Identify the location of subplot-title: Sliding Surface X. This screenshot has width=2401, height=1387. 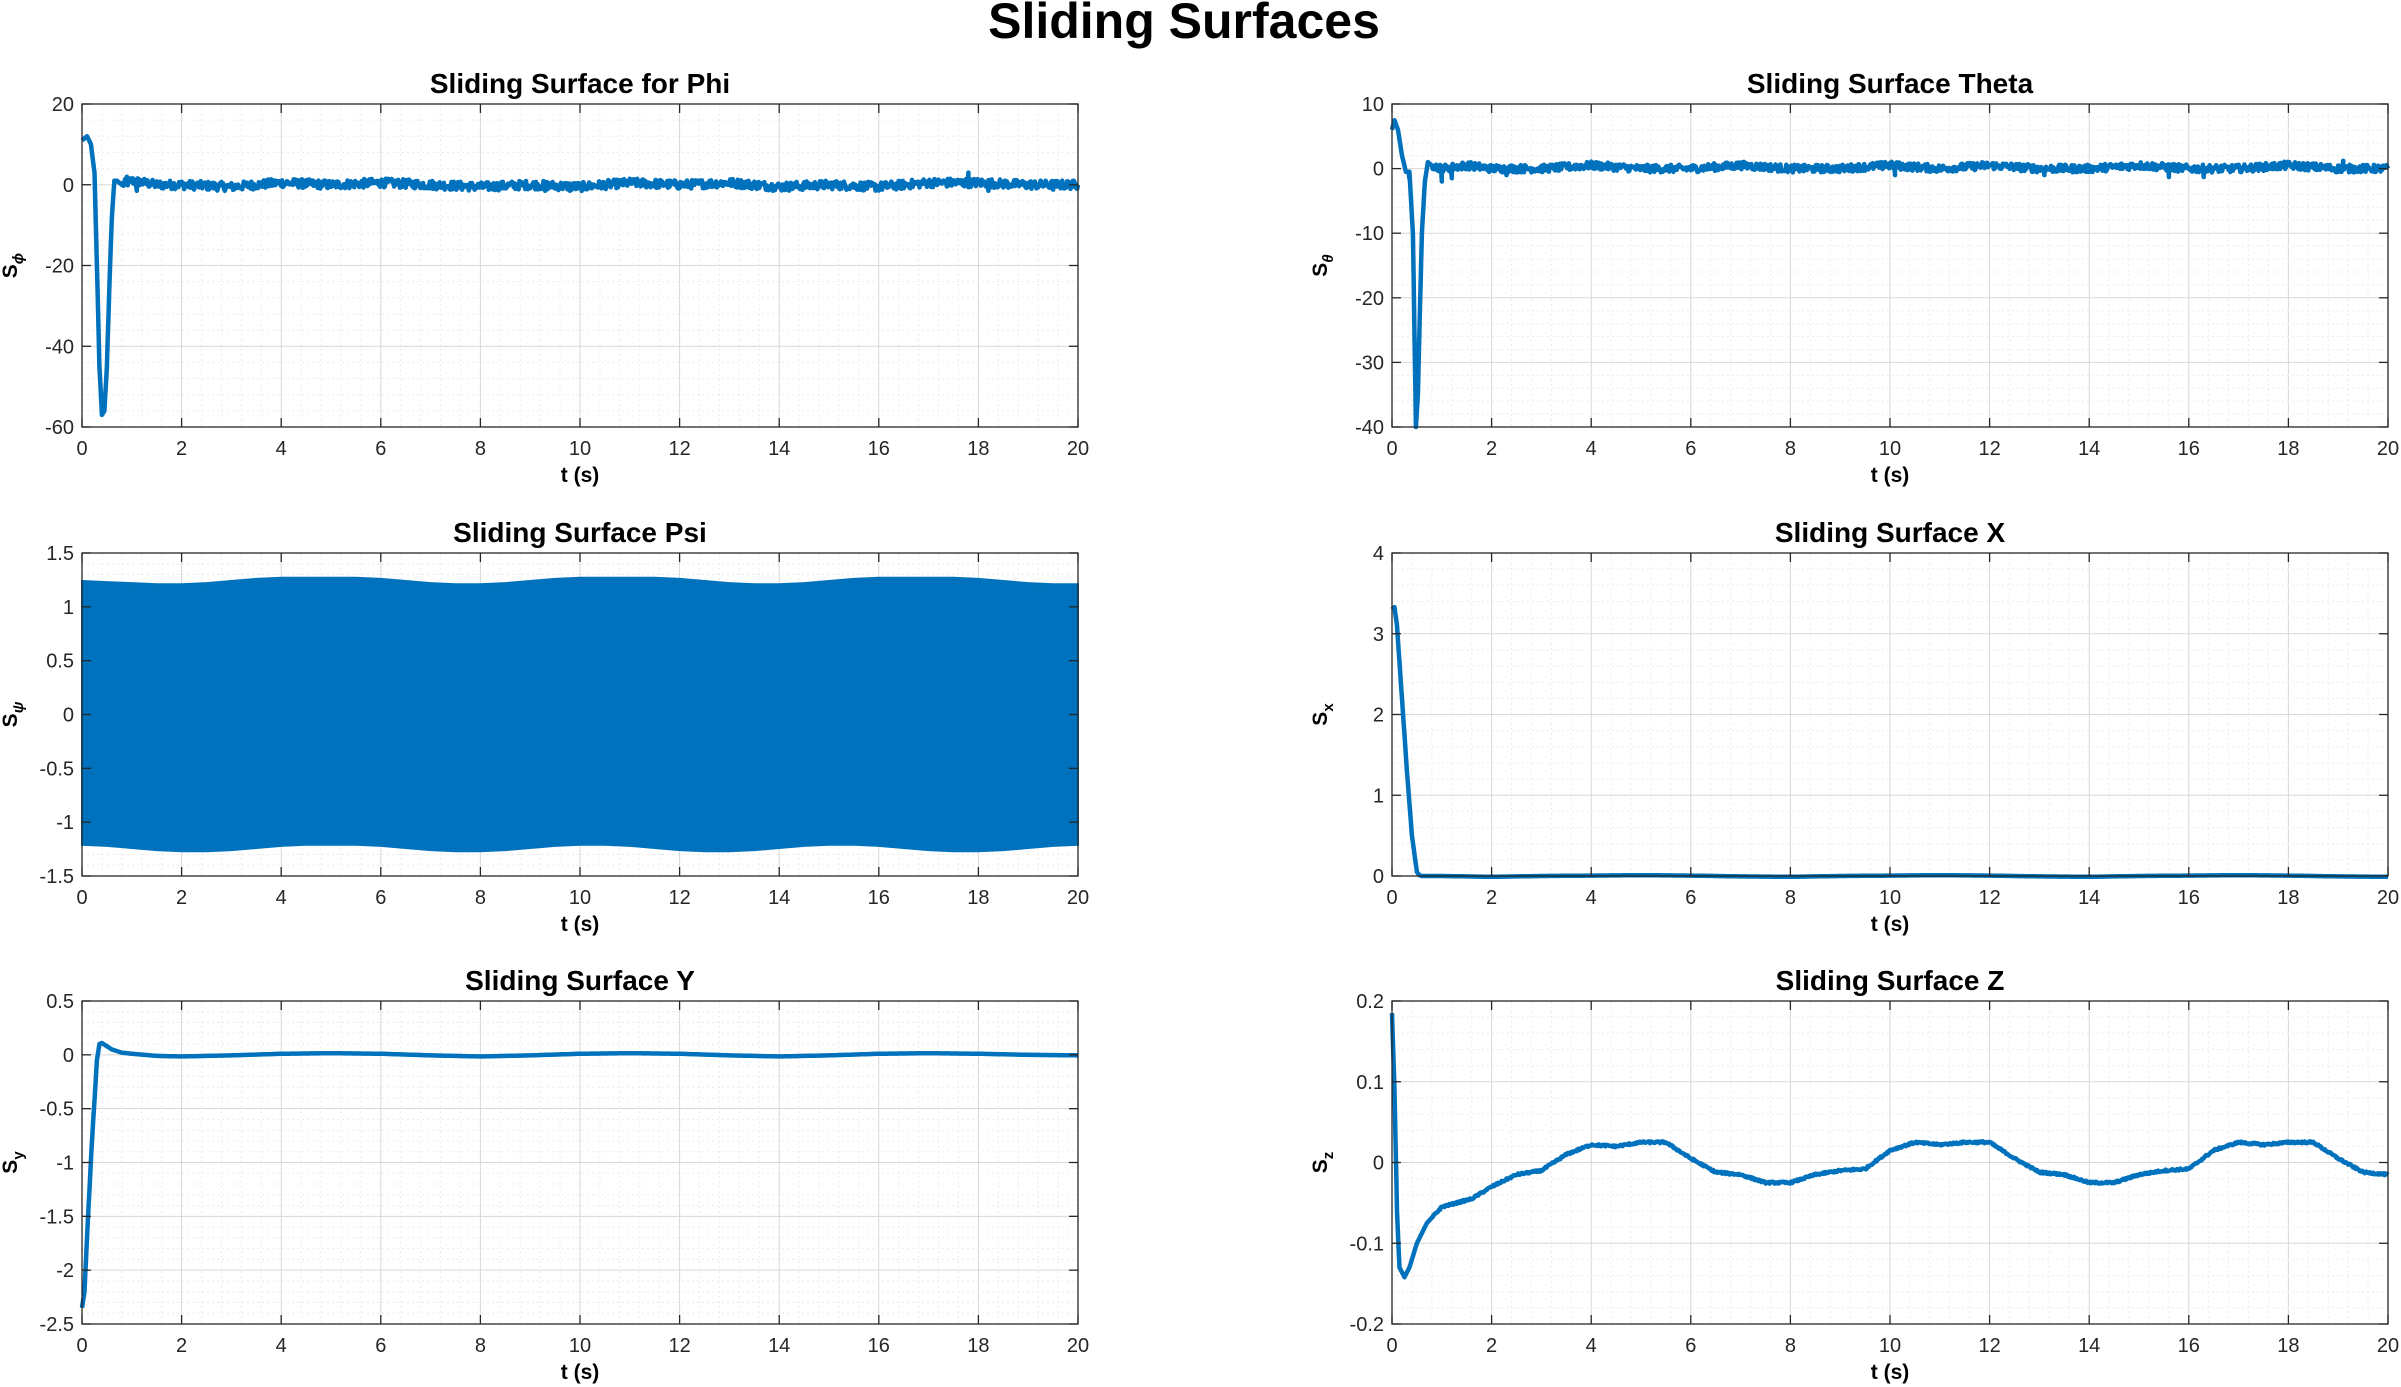
(1890, 532).